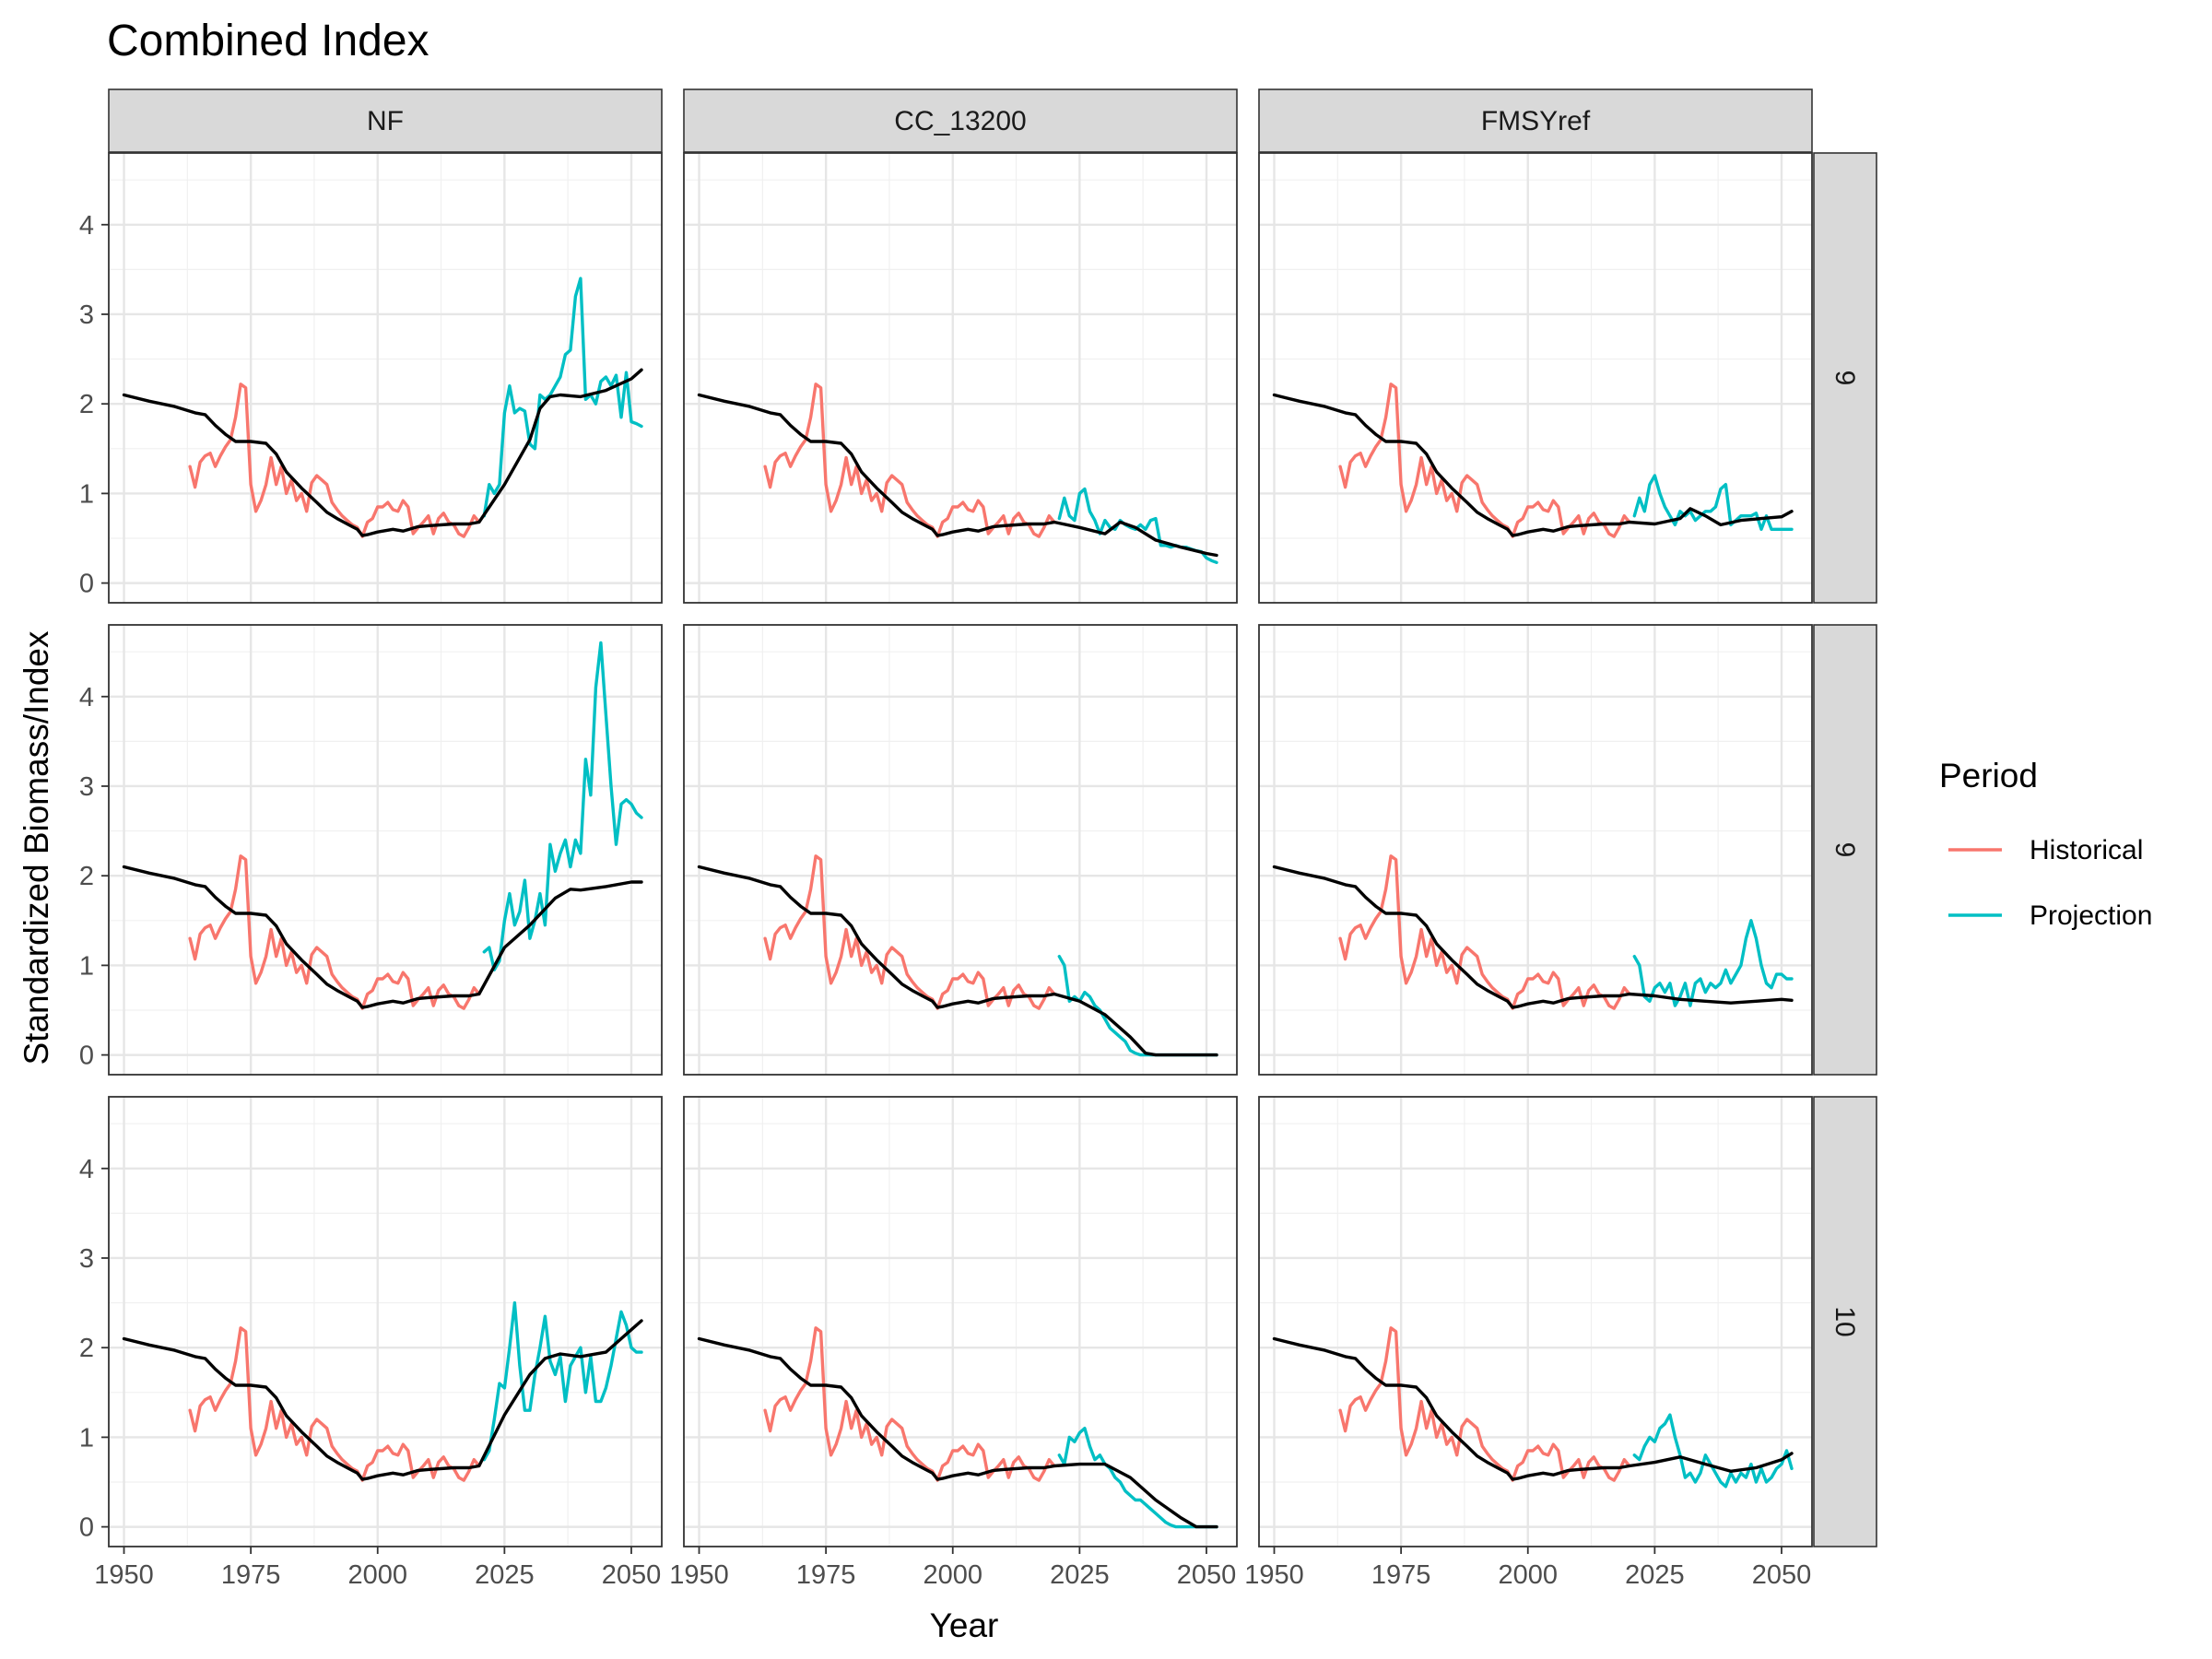 Image resolution: width=2212 pixels, height=1659 pixels. I want to click on legend-label-historical: Historical, so click(2086, 850).